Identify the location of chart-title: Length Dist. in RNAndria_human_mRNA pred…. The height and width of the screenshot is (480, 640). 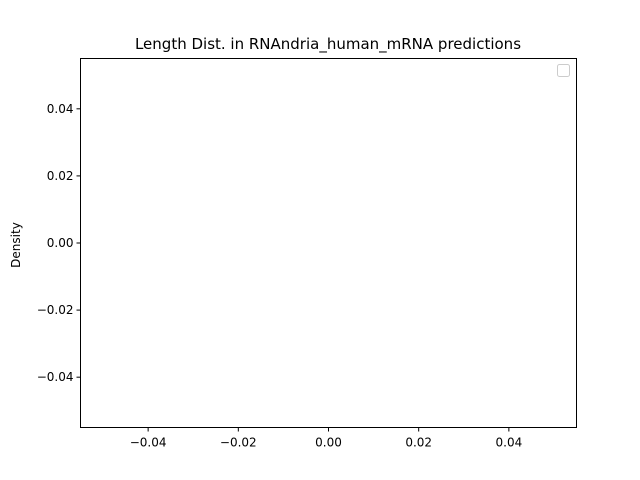
(328, 44).